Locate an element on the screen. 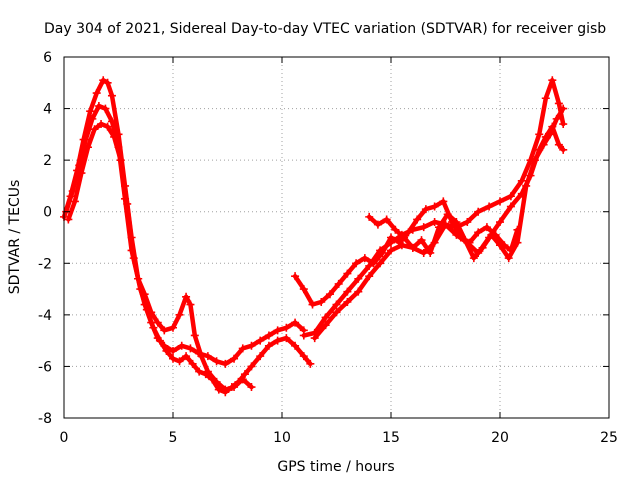 The image size is (640, 480). x-tick-label: 0 is located at coordinates (64, 438).